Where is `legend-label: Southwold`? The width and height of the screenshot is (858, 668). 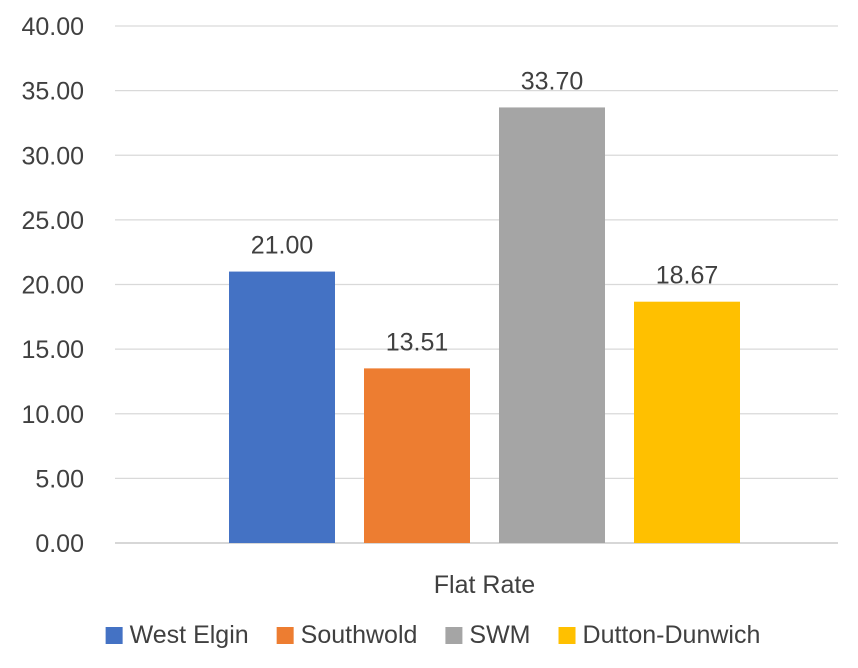 legend-label: Southwold is located at coordinates (359, 635).